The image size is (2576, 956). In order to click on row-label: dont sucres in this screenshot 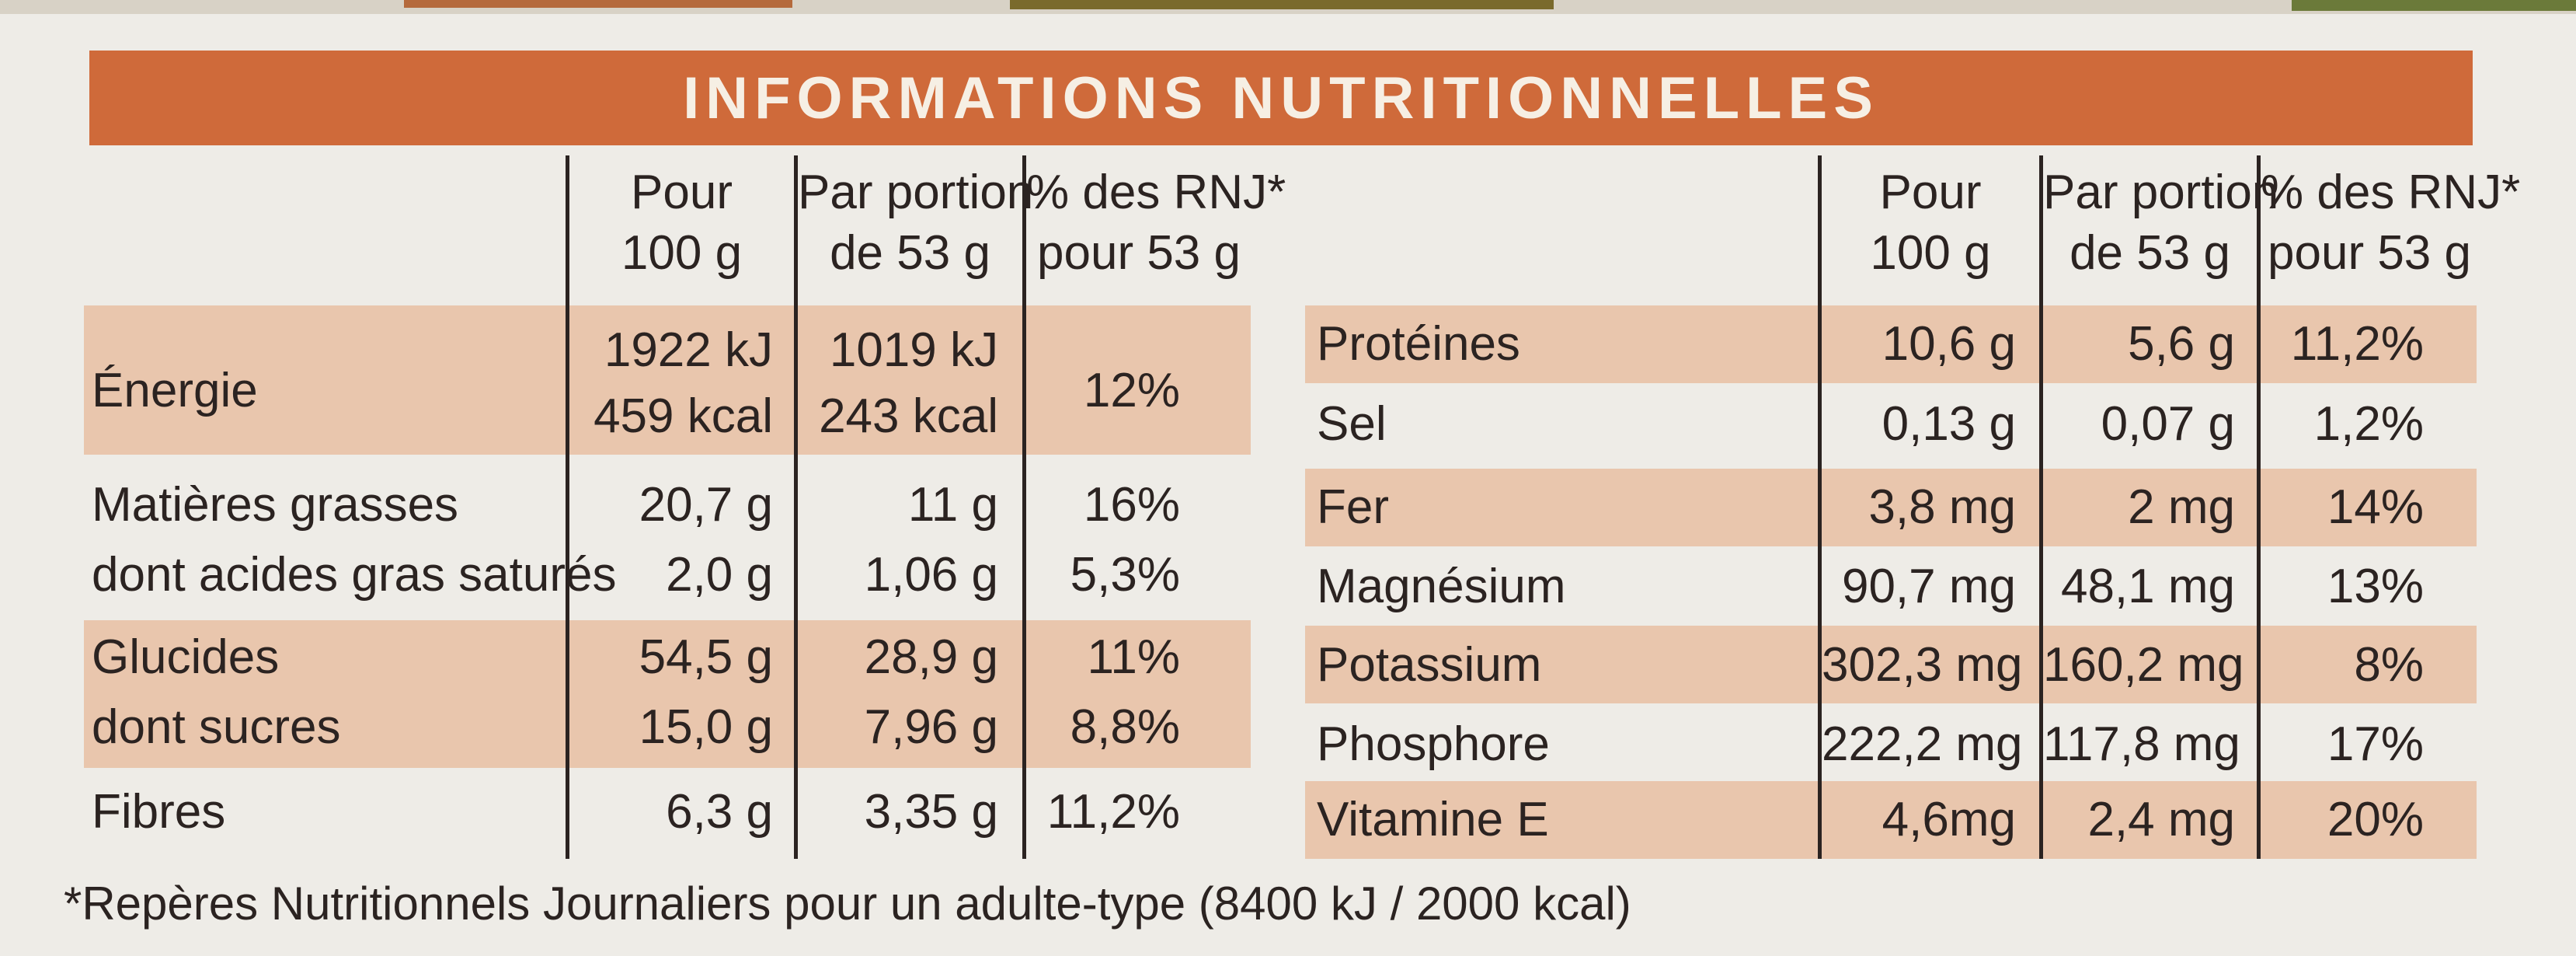, I will do `click(216, 727)`.